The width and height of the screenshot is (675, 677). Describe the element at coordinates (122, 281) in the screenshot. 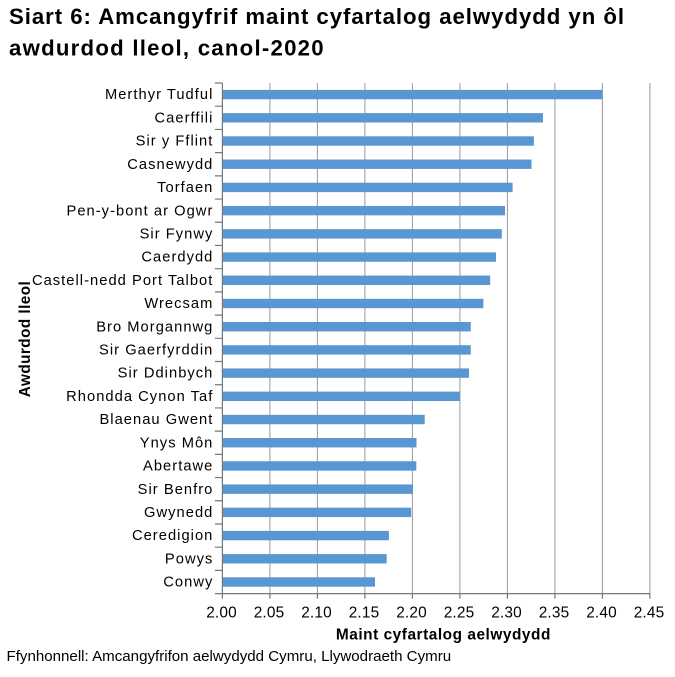

I see `svg-text: Castell-nedd Port Talbot` at that location.